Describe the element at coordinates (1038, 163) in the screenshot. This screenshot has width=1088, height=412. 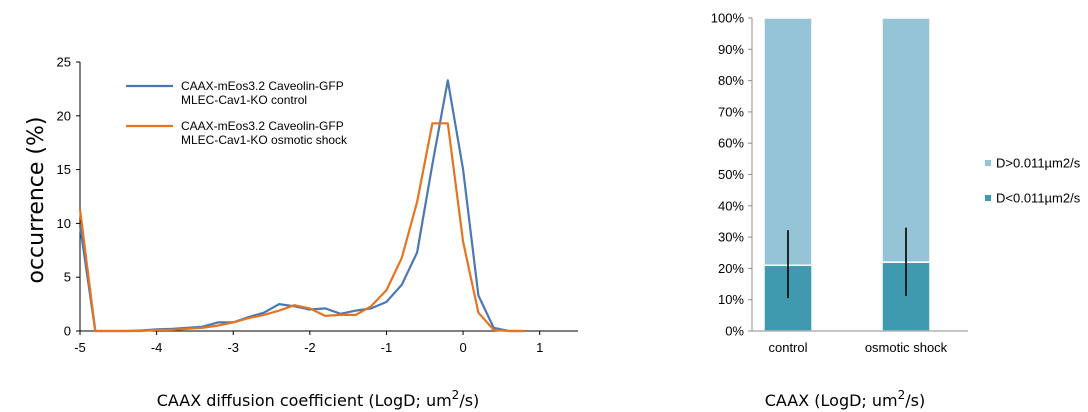
I see `bar-legend-label: D>0.011µm2/s` at that location.